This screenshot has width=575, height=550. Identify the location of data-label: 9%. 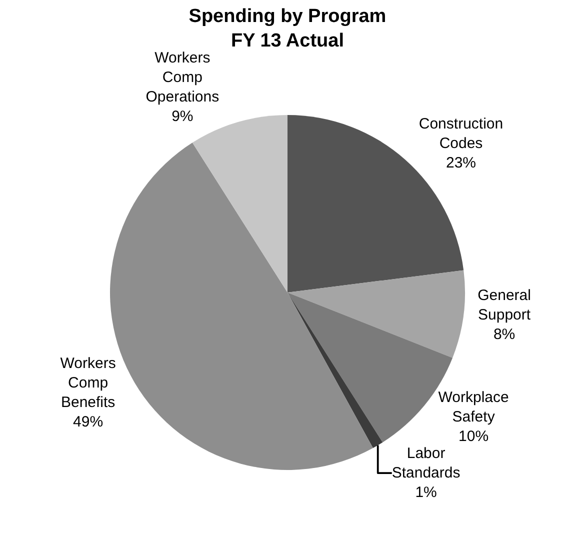
(183, 116).